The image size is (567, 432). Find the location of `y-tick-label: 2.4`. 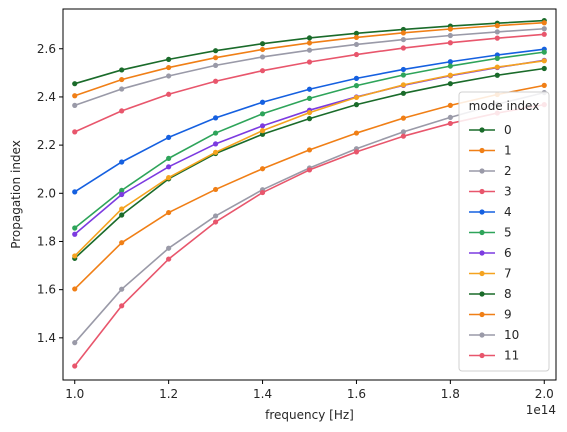

y-tick-label: 2.4 is located at coordinates (46, 97).